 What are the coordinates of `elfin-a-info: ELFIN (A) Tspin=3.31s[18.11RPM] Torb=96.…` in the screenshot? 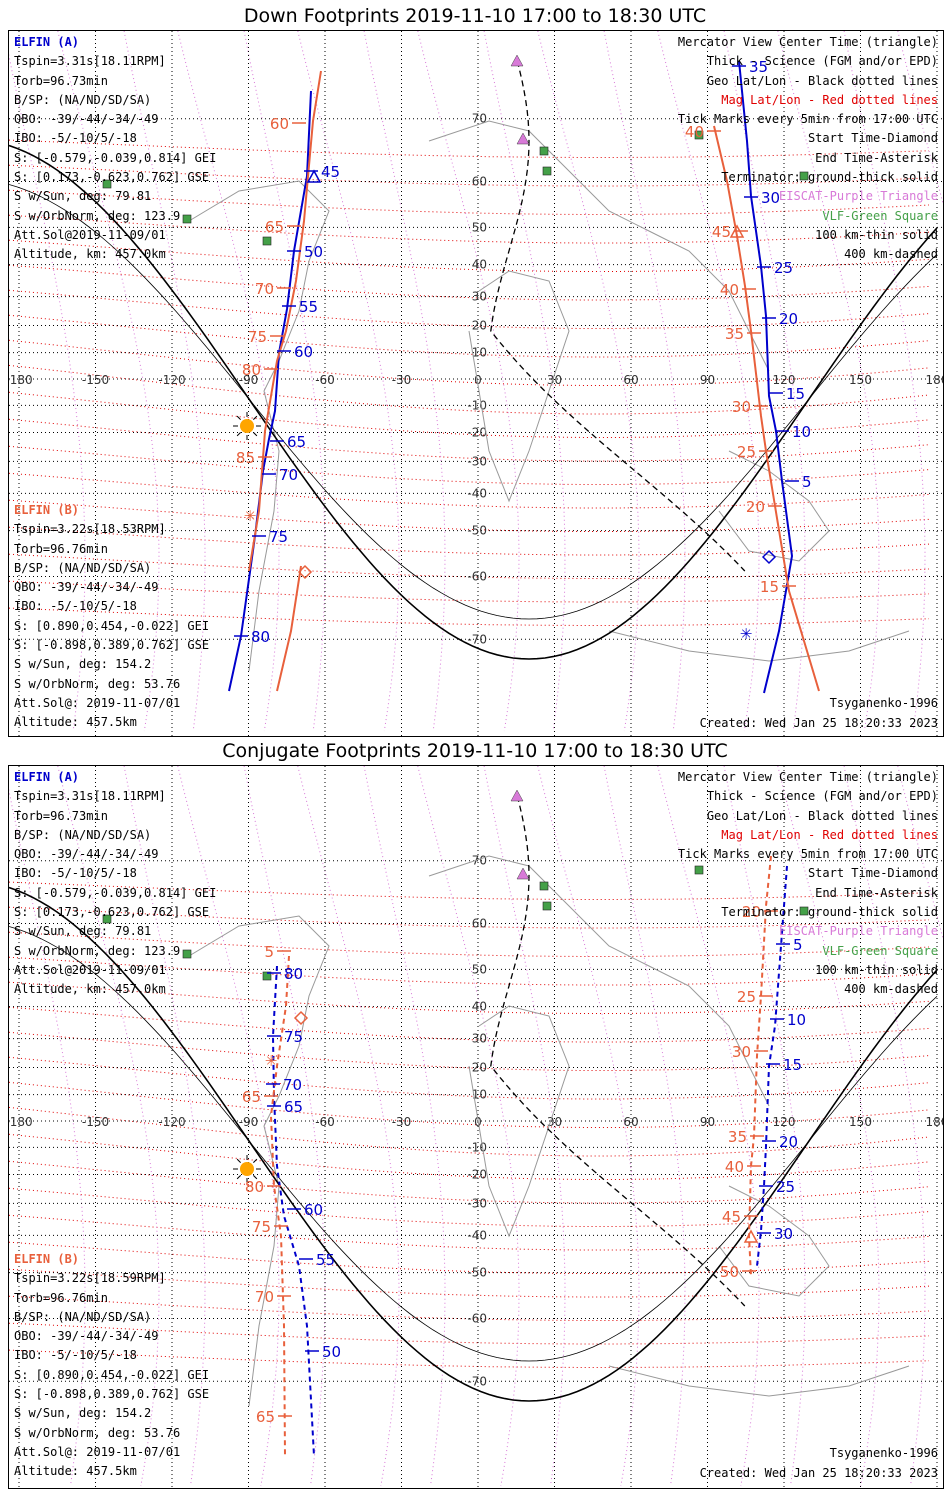 It's located at (115, 149).